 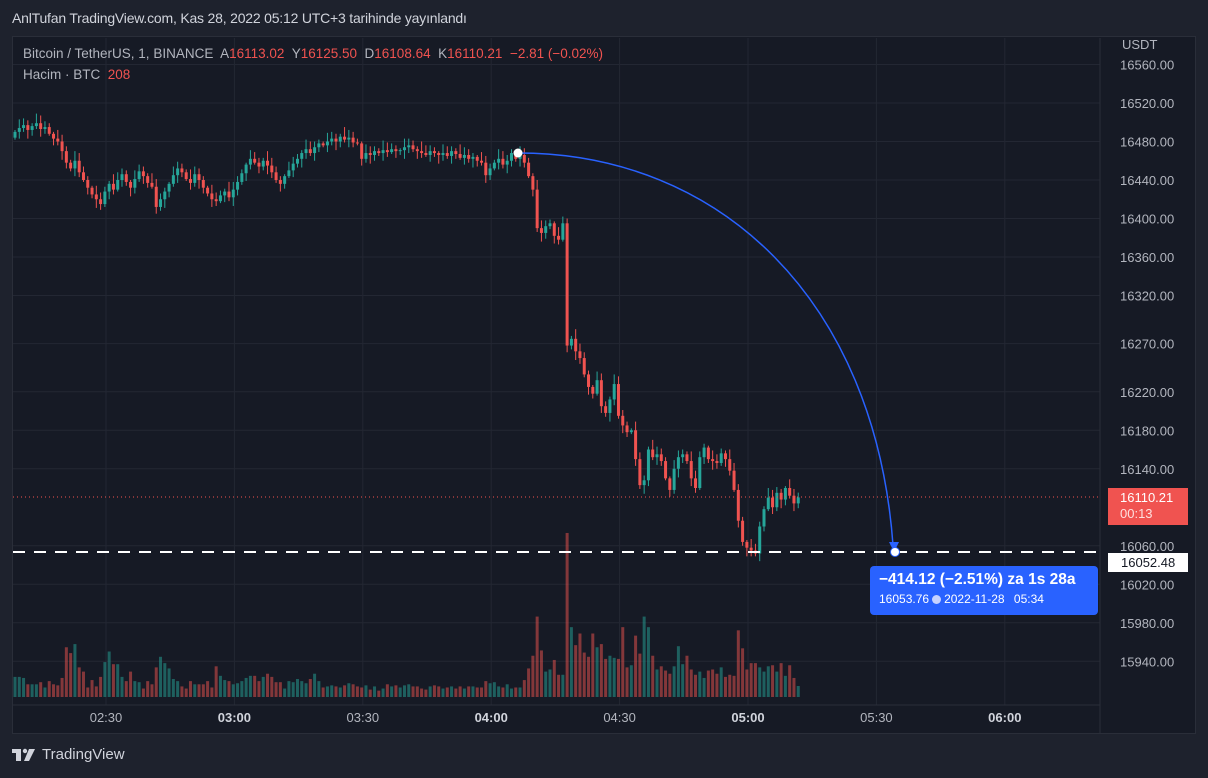 What do you see at coordinates (118, 53) in the screenshot?
I see `symbol-name: Bitcoin / TetherUS, 1, BINANCE` at bounding box center [118, 53].